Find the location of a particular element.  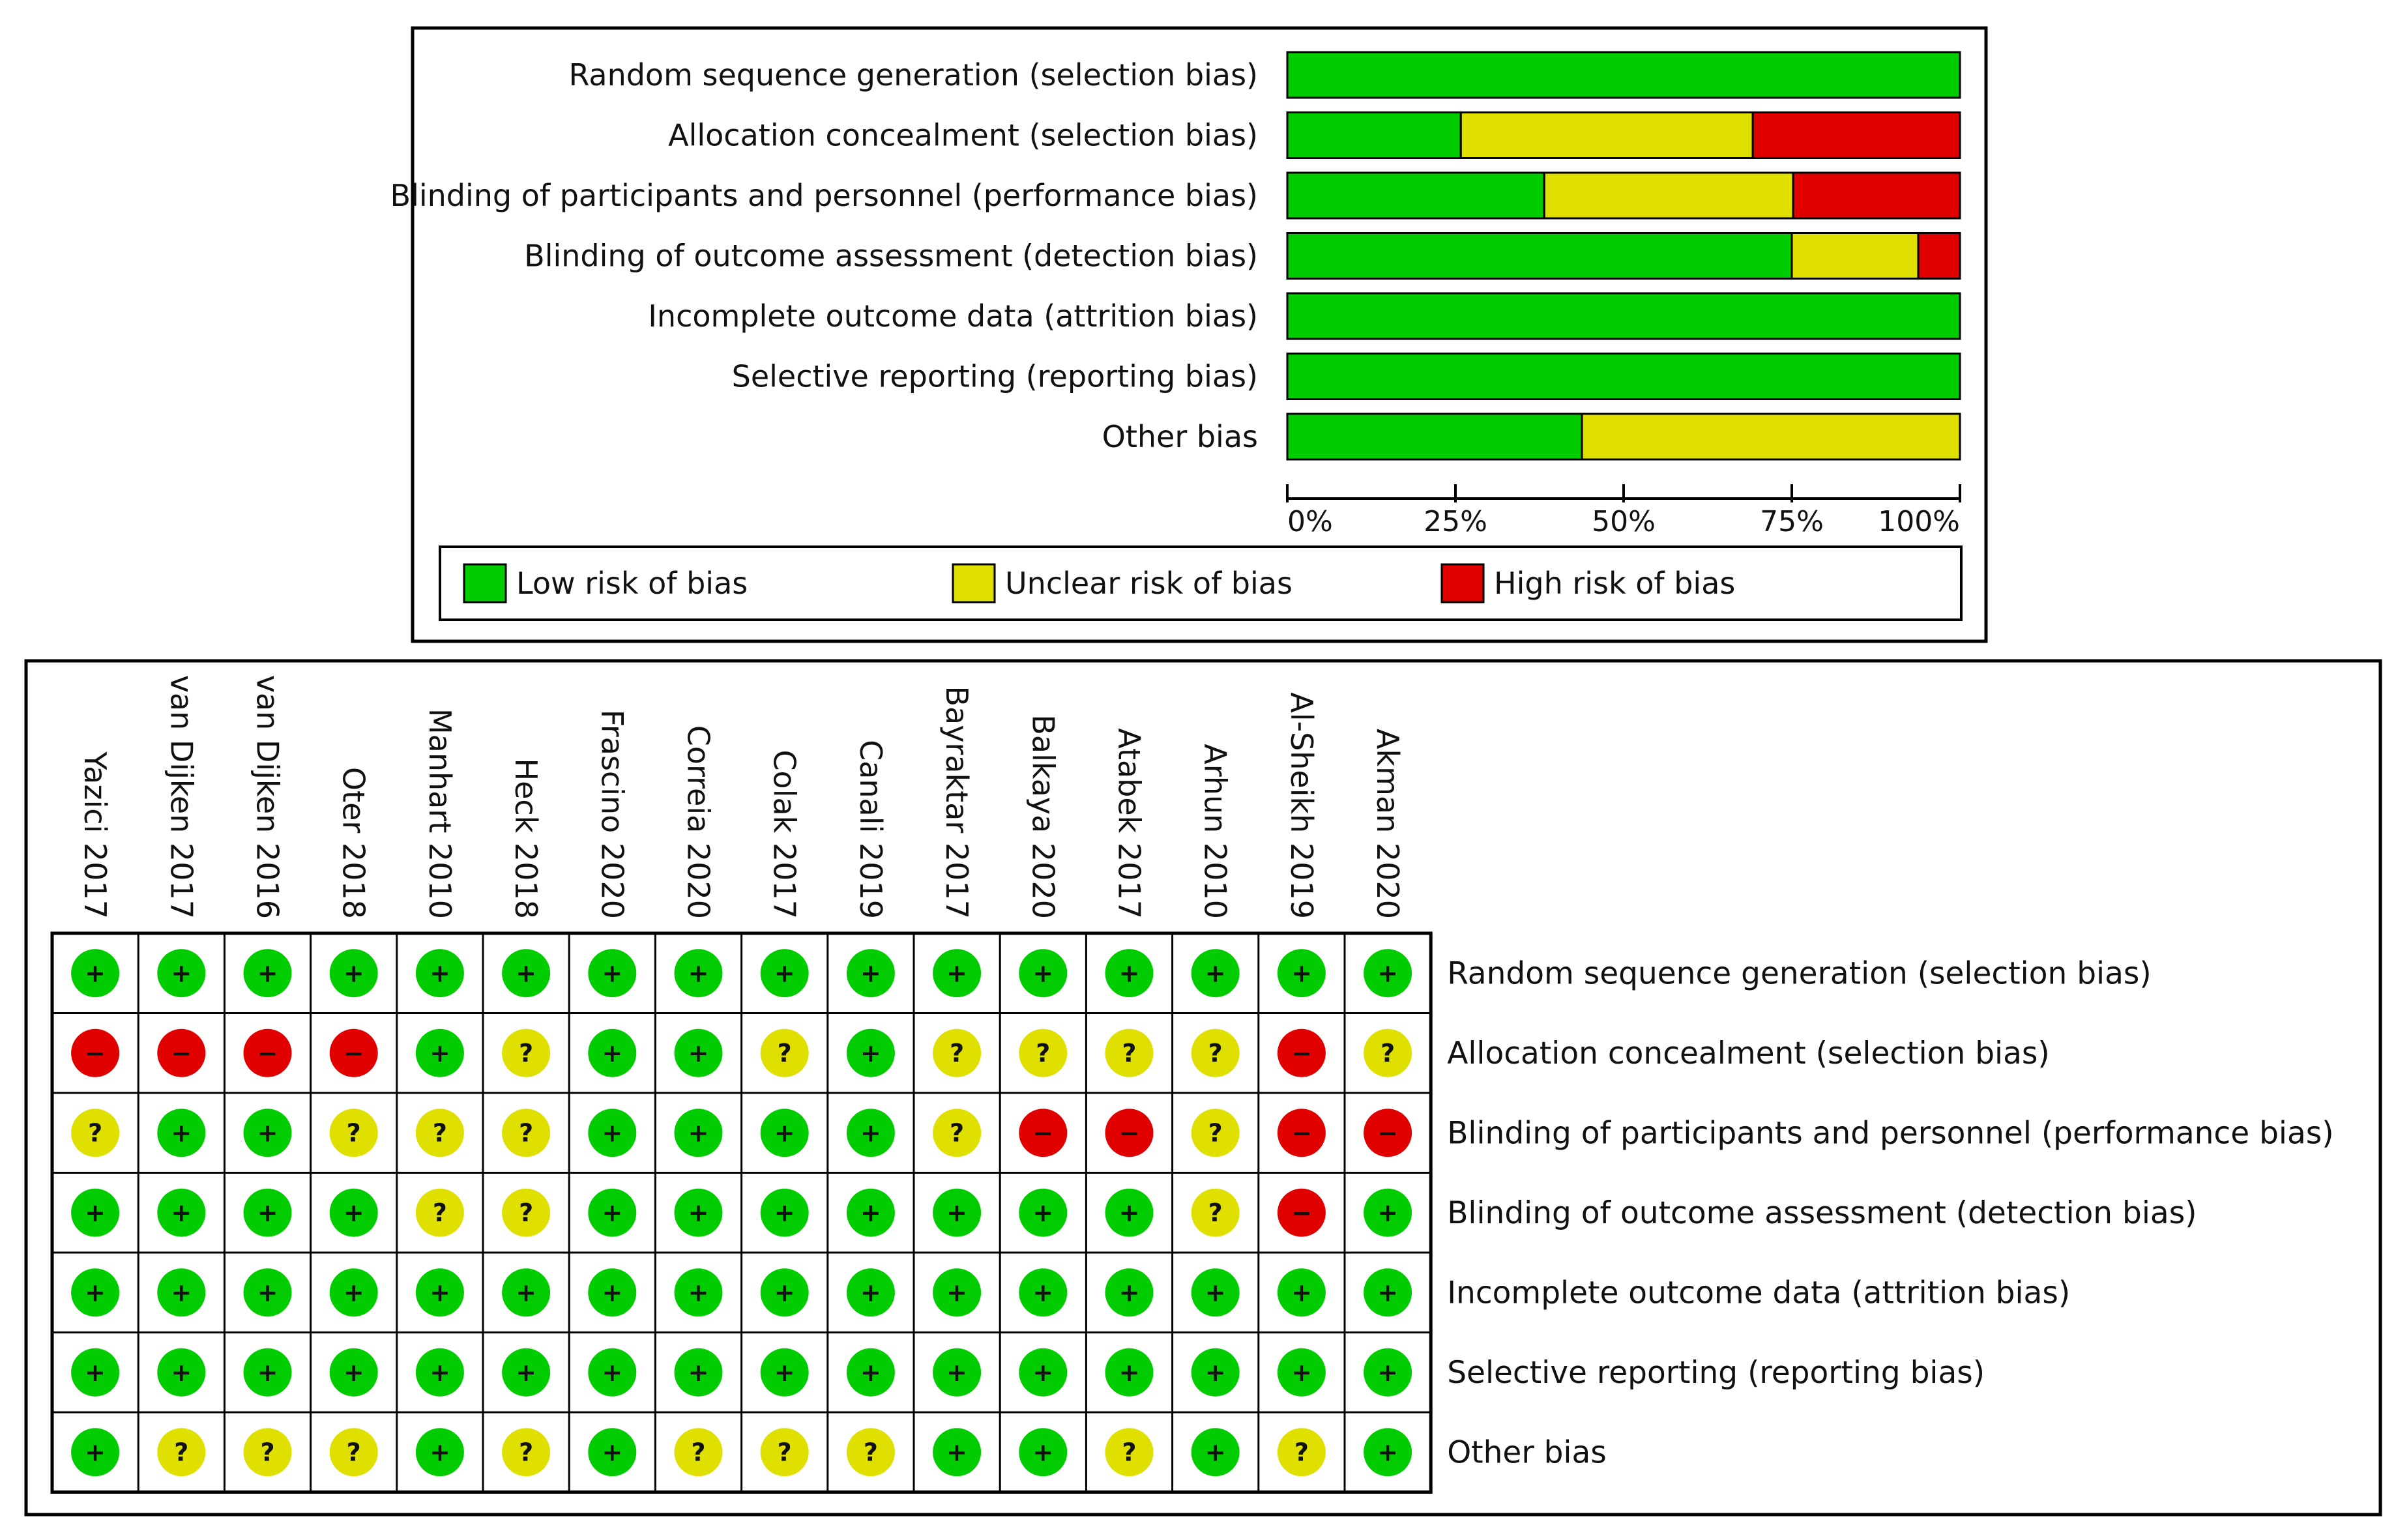

bar-label-other-bias: Other bias is located at coordinates (1180, 436).